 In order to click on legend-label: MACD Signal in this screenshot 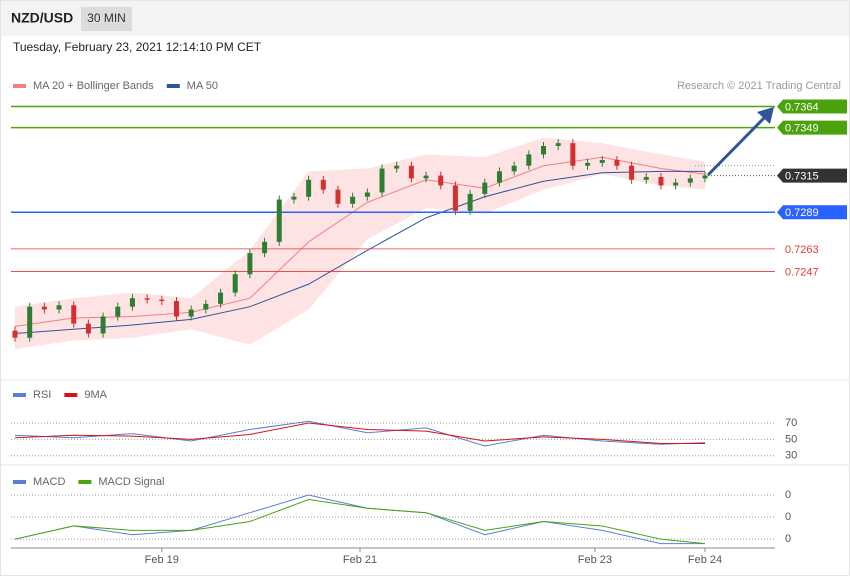, I will do `click(131, 482)`.